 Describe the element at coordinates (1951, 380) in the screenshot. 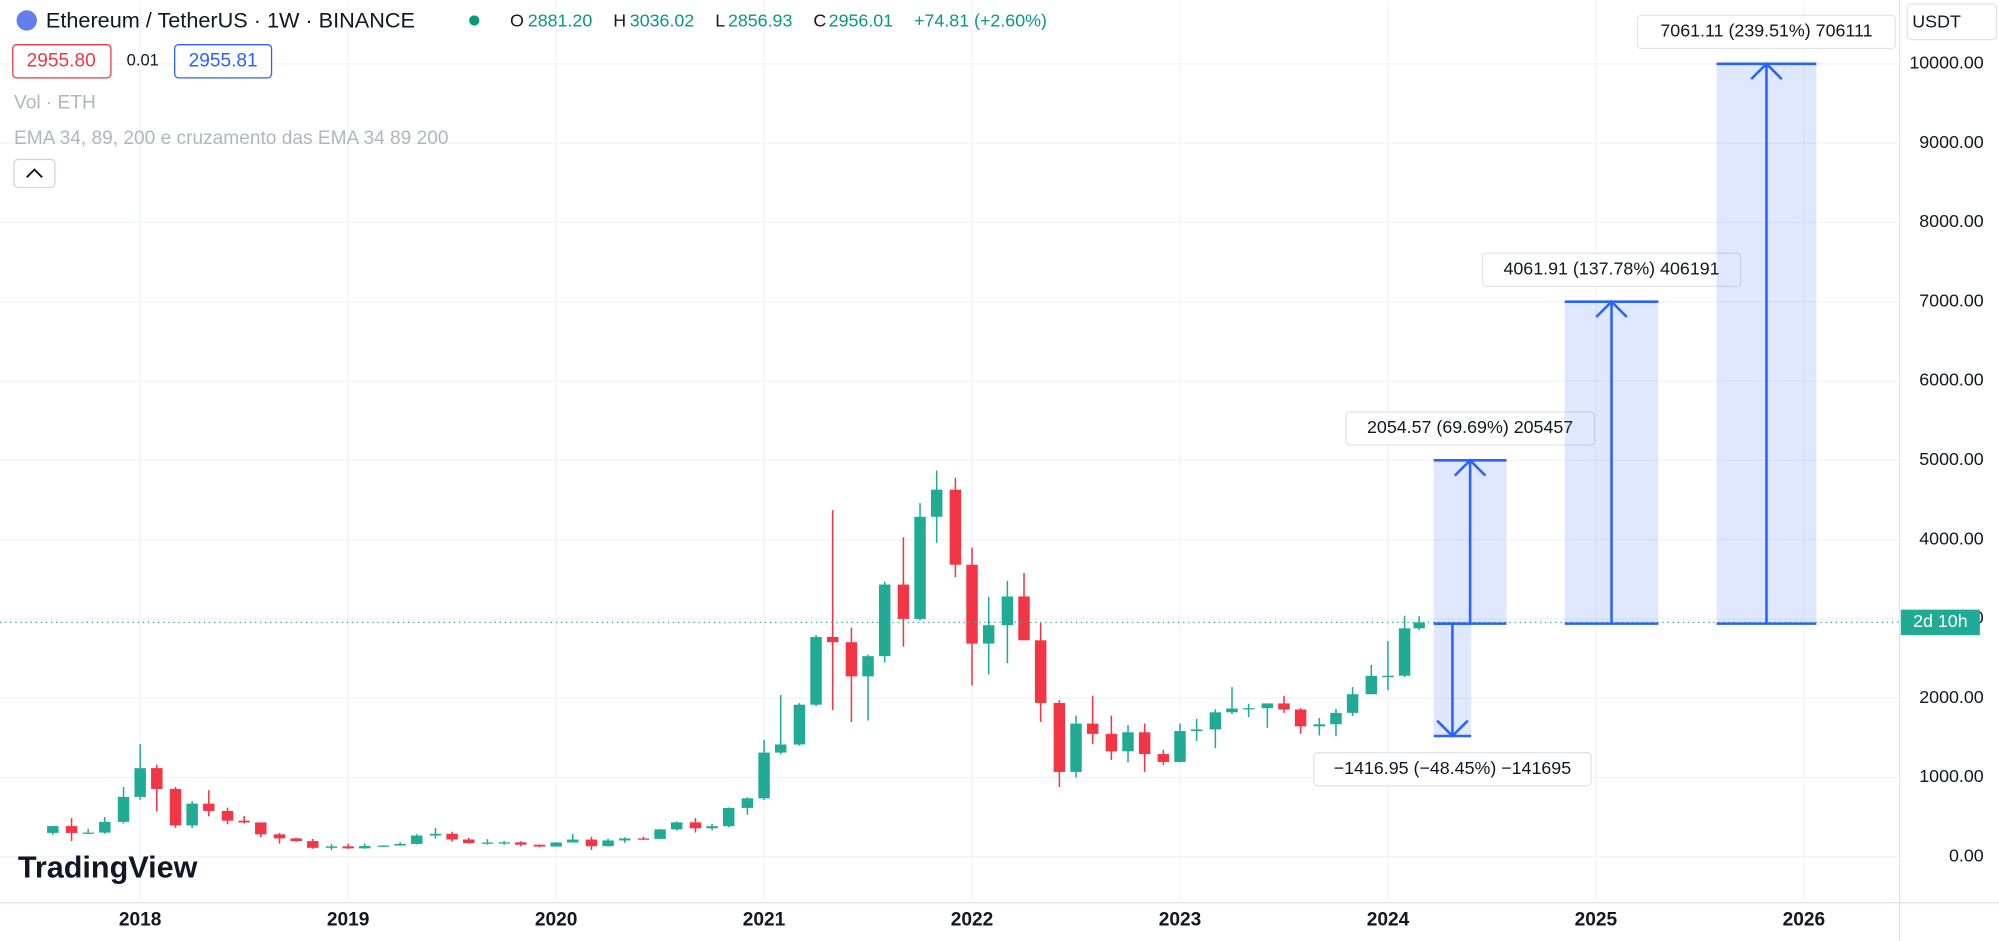

I see `y-tick-label: 6000.00` at that location.